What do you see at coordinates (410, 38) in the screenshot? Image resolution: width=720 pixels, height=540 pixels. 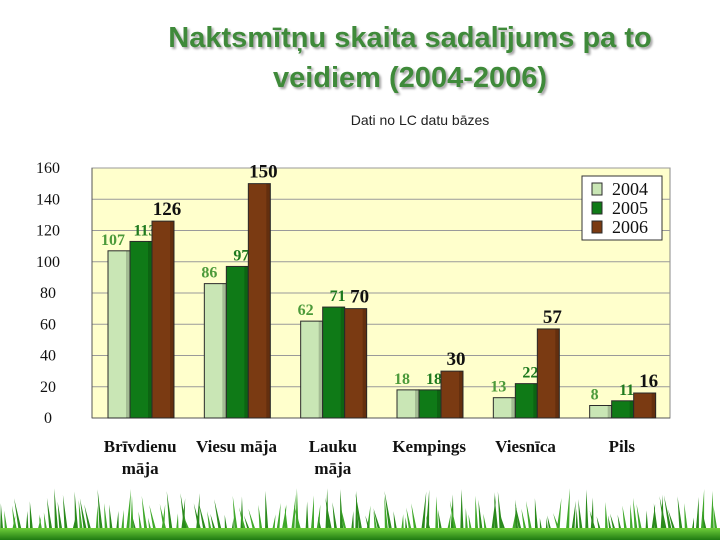 I see `slide-title-line1: Naktsmītņu skaita sadalījums pa to` at bounding box center [410, 38].